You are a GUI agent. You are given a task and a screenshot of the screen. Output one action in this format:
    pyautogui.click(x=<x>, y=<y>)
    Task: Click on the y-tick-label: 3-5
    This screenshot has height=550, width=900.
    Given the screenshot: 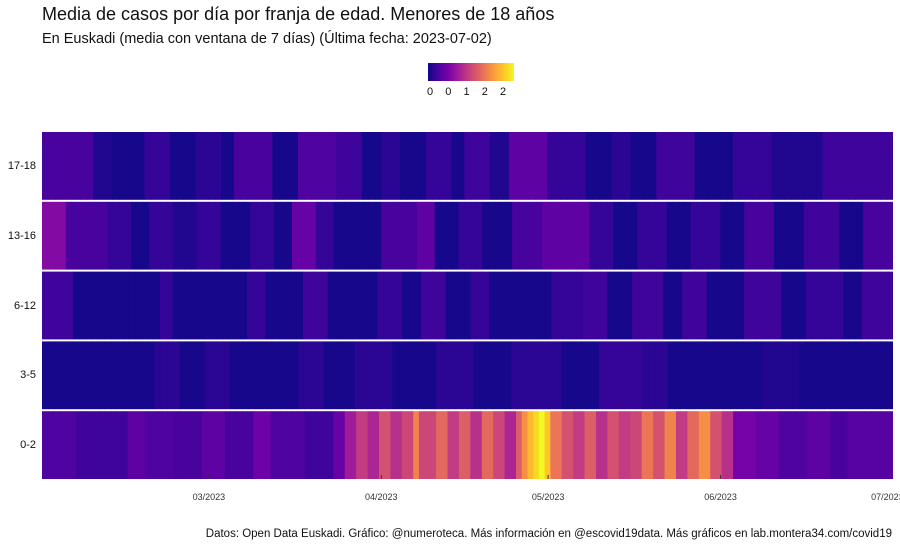 What is the action you would take?
    pyautogui.click(x=28, y=375)
    